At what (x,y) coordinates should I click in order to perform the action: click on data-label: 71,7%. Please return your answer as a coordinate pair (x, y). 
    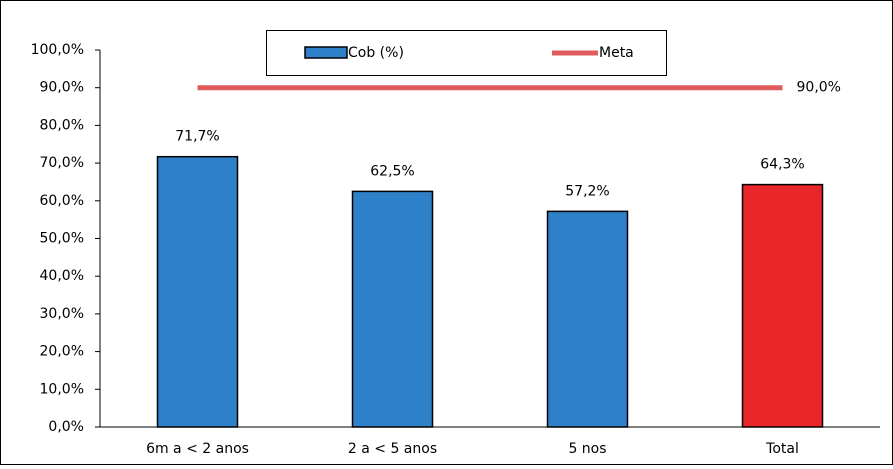
    Looking at the image, I should click on (197, 137).